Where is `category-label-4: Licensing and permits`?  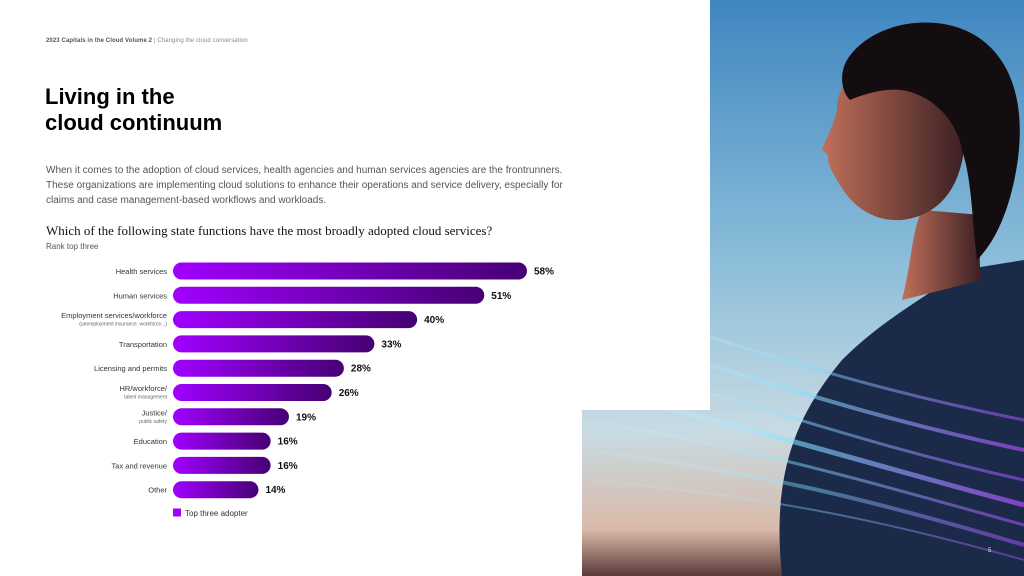 category-label-4: Licensing and permits is located at coordinates (130, 368).